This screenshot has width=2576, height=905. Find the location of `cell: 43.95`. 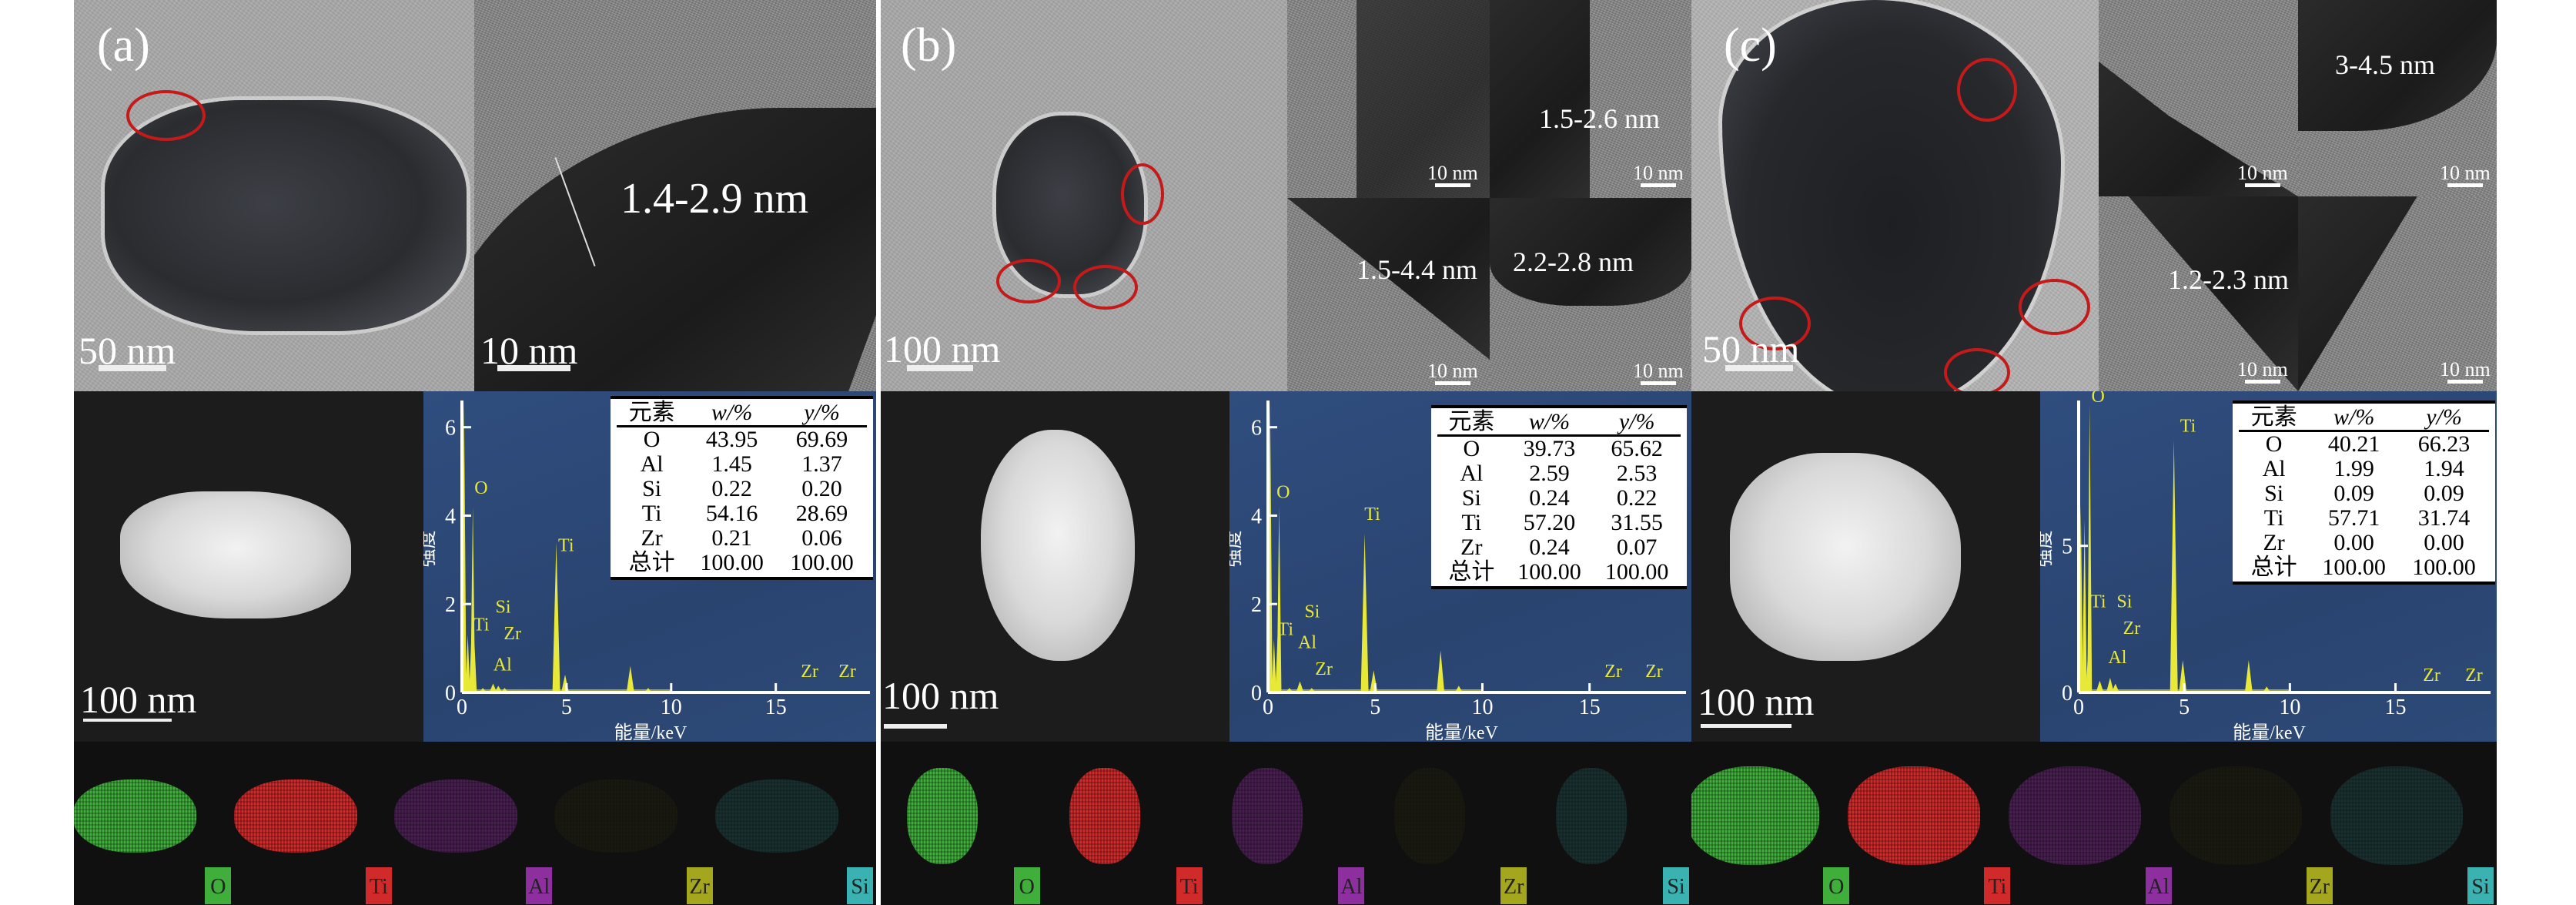

cell: 43.95 is located at coordinates (731, 439).